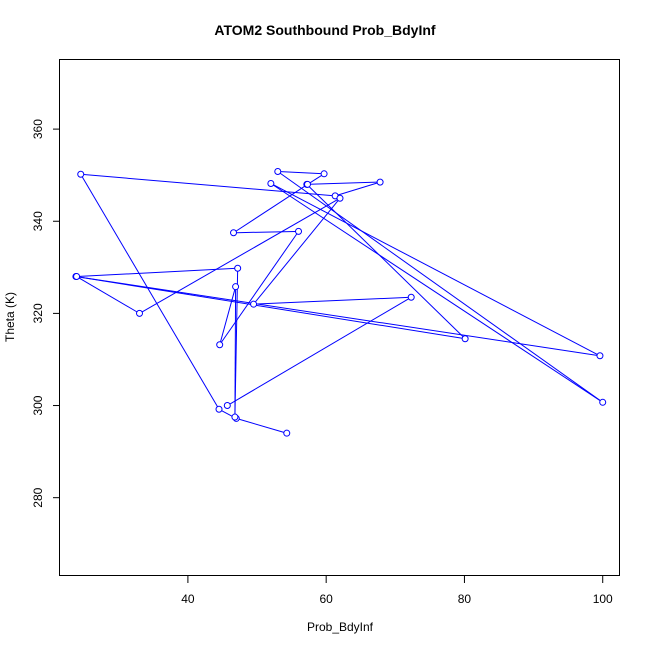 Image resolution: width=650 pixels, height=650 pixels. I want to click on x-tick-label: 100, so click(603, 599).